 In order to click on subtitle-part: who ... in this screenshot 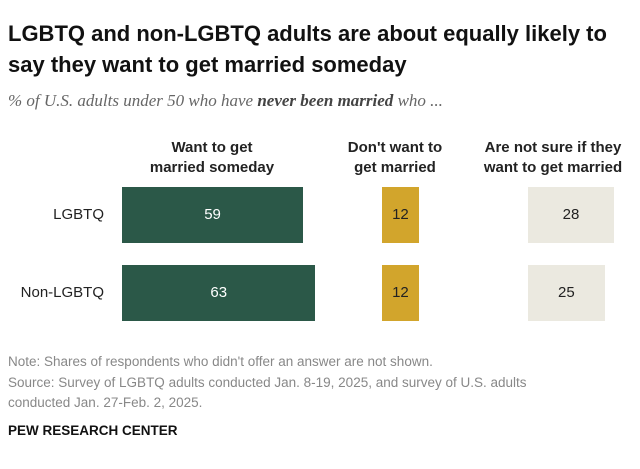, I will do `click(418, 100)`.